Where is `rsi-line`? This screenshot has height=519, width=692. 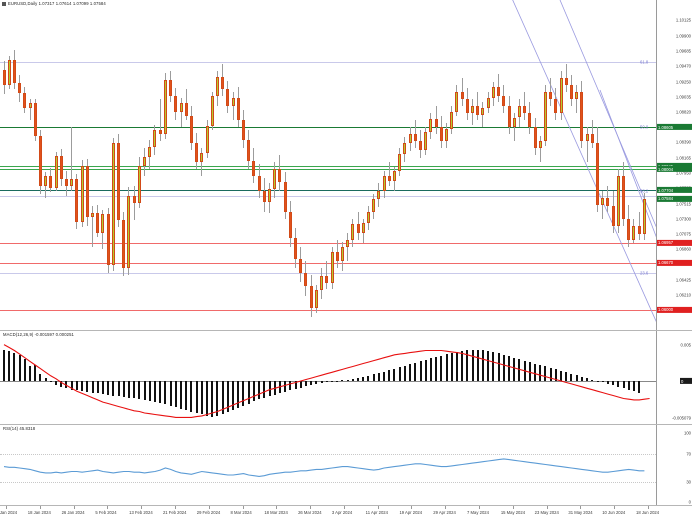 rsi-line is located at coordinates (324, 467).